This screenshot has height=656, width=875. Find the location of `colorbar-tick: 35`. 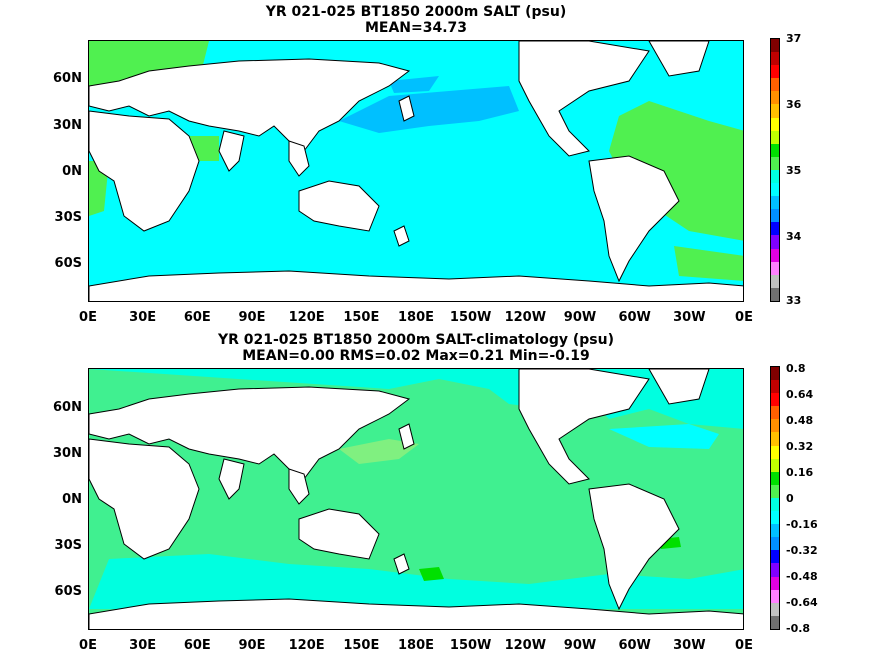

colorbar-tick: 35 is located at coordinates (794, 170).